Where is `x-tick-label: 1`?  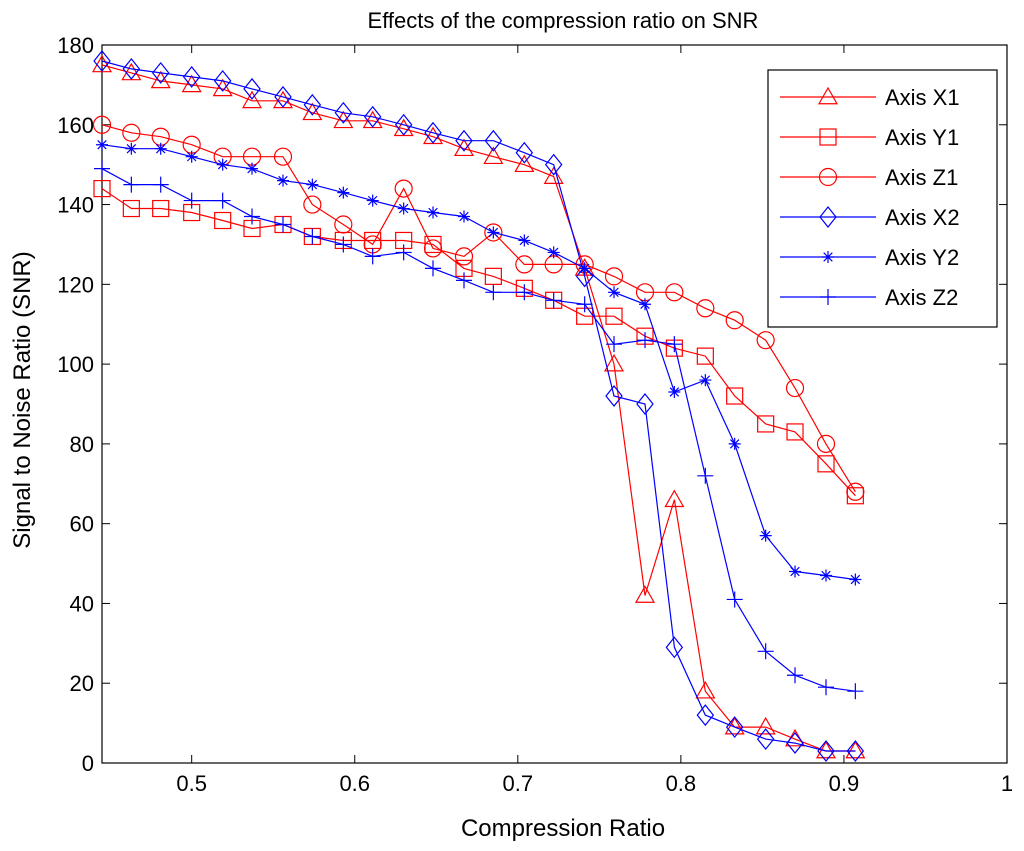
x-tick-label: 1 is located at coordinates (1007, 783).